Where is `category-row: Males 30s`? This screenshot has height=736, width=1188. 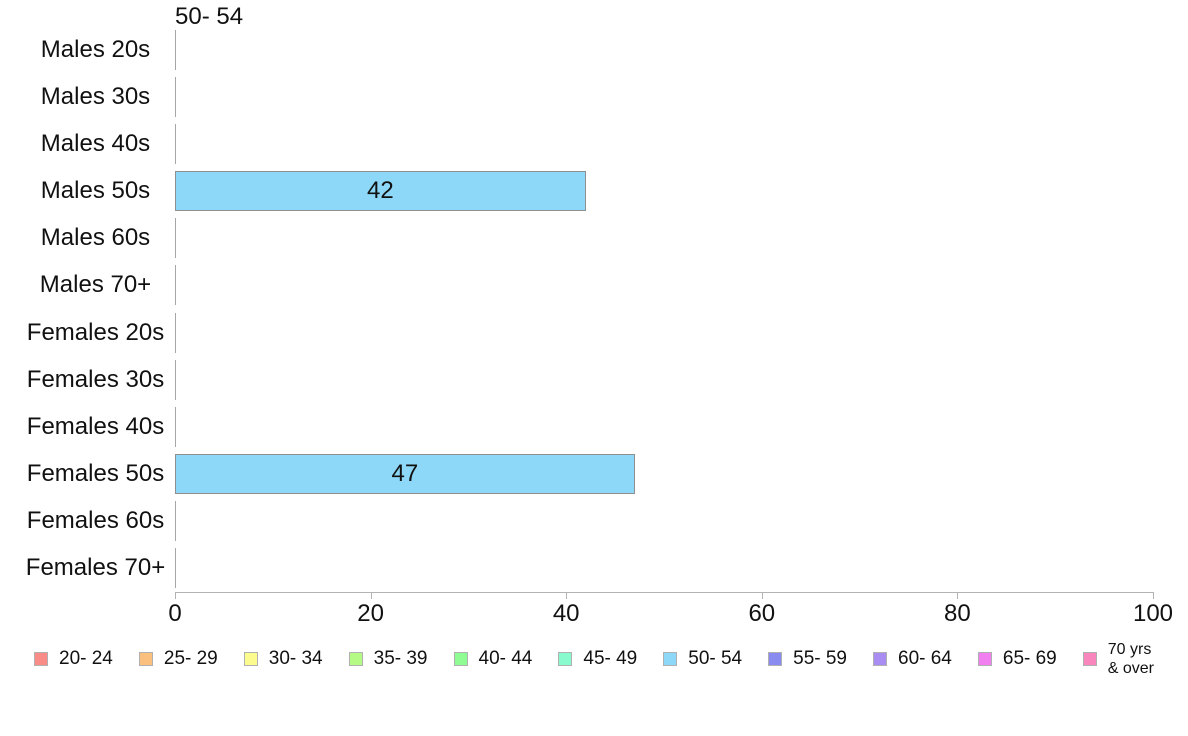 category-row: Males 30s is located at coordinates (594, 96).